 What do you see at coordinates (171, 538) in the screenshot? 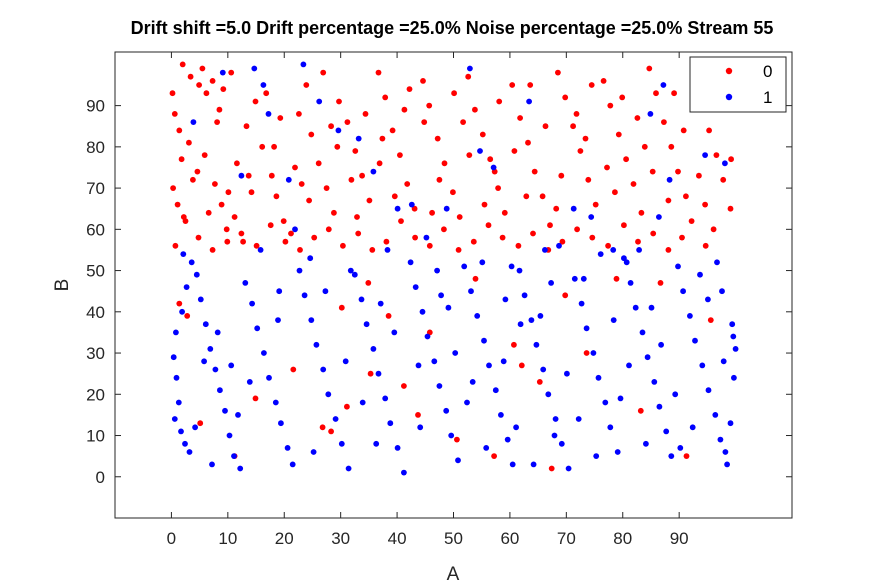
I see `x-tick-label: 0` at bounding box center [171, 538].